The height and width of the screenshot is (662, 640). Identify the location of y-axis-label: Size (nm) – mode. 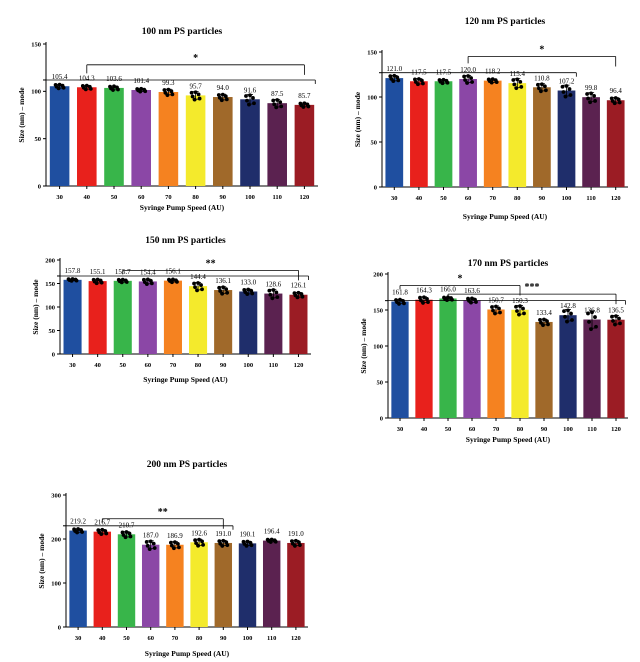
(357, 119).